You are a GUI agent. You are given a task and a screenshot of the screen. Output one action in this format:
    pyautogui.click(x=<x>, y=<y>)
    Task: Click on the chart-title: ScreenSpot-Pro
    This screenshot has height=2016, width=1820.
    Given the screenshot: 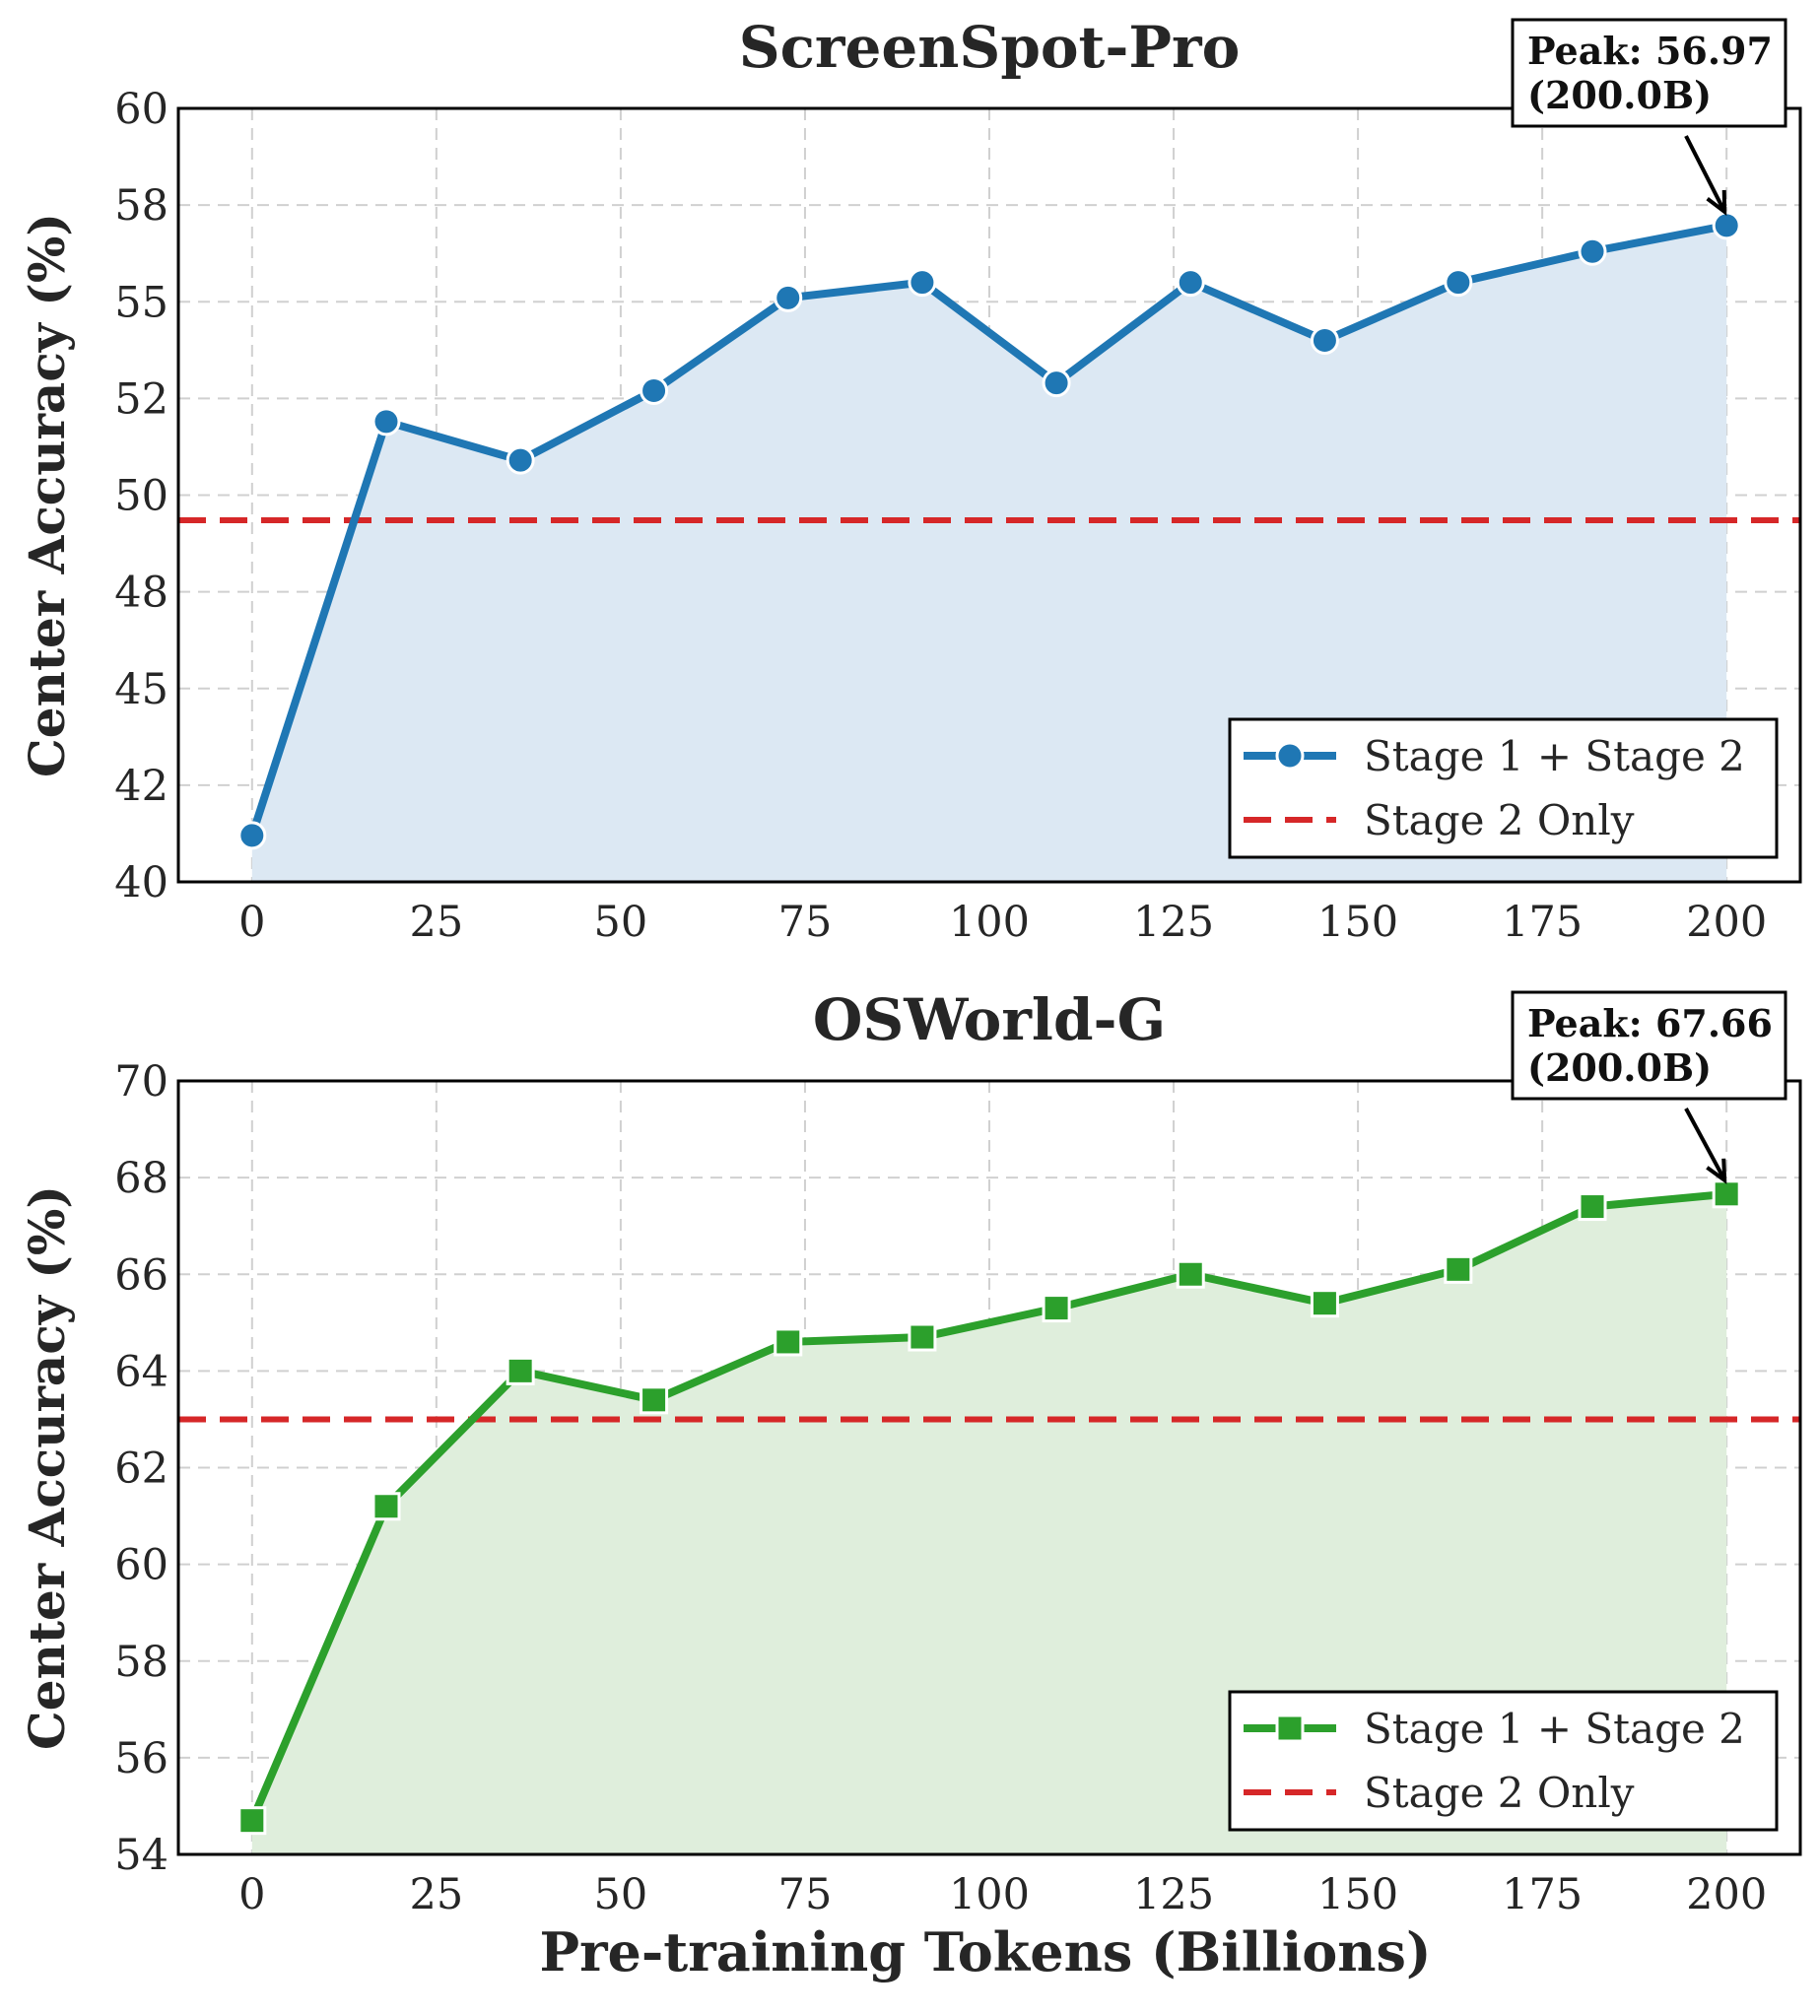 What is the action you would take?
    pyautogui.click(x=990, y=47)
    